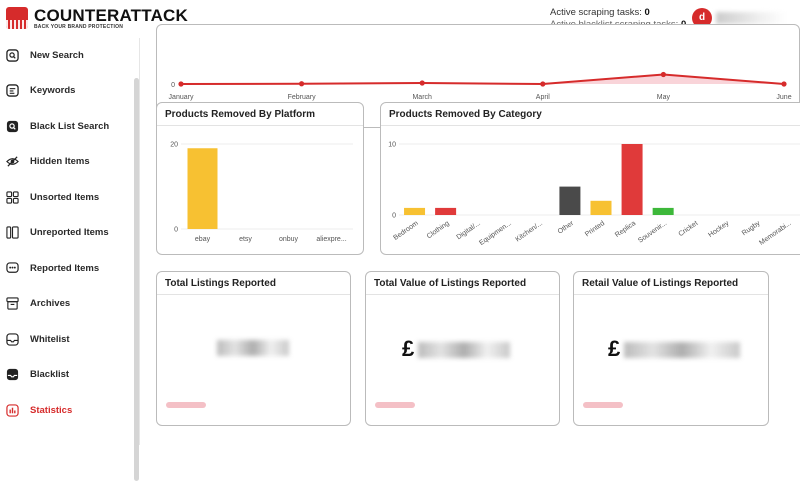 The height and width of the screenshot is (481, 800). I want to click on keywords-icon, so click(12, 90).